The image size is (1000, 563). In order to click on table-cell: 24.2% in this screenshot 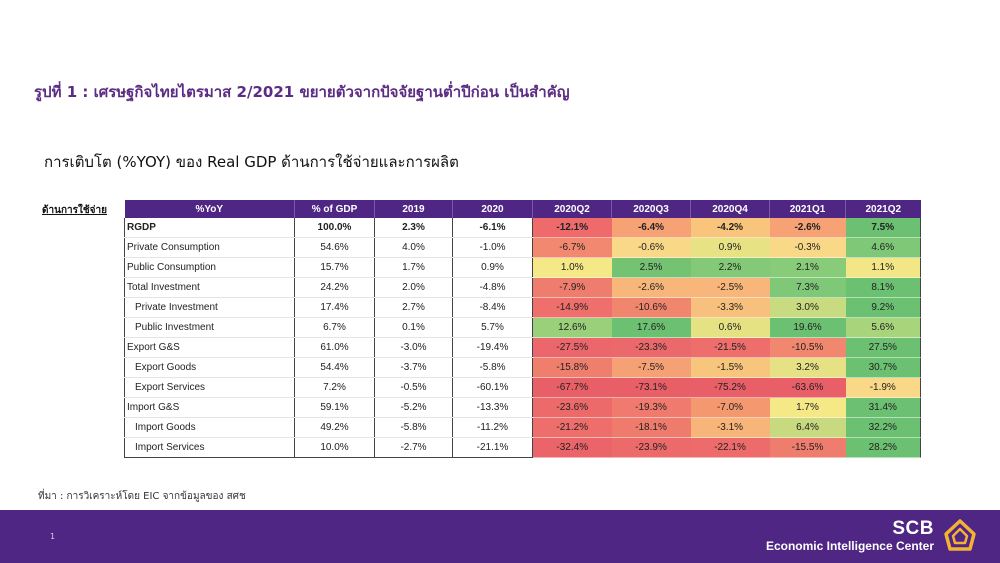, I will do `click(334, 287)`.